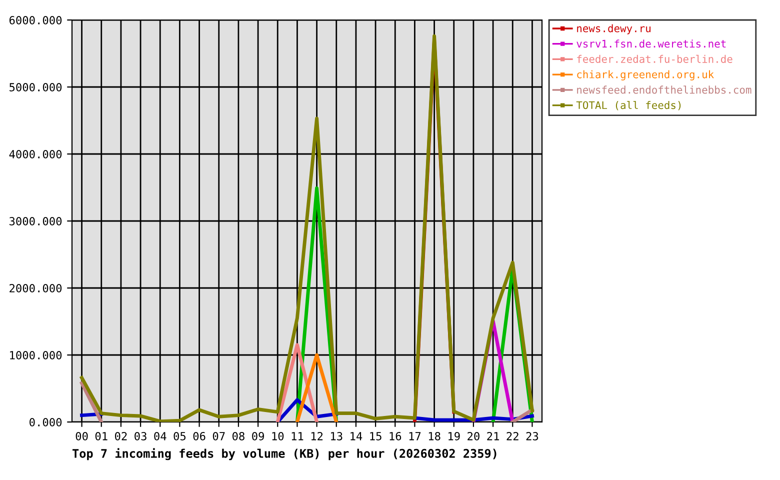 The height and width of the screenshot is (480, 780). Describe the element at coordinates (258, 436) in the screenshot. I see `x-tick-label: 09` at that location.